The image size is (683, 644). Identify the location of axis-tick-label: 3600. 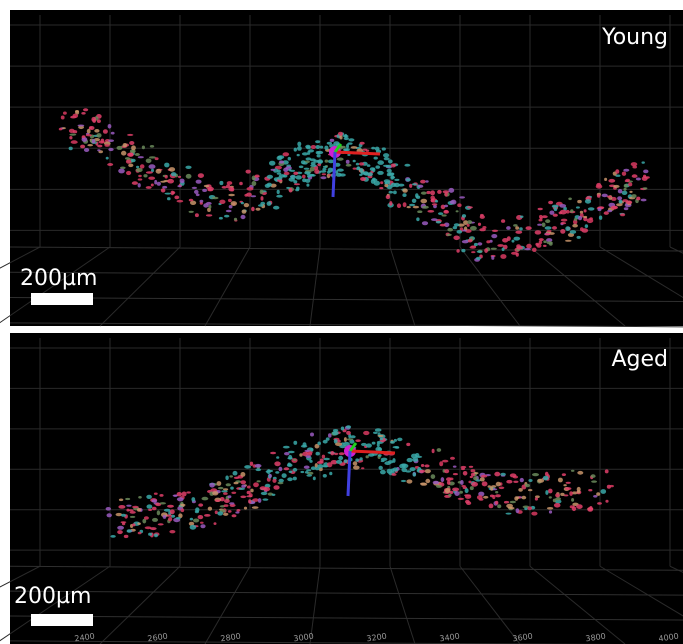
(522, 638).